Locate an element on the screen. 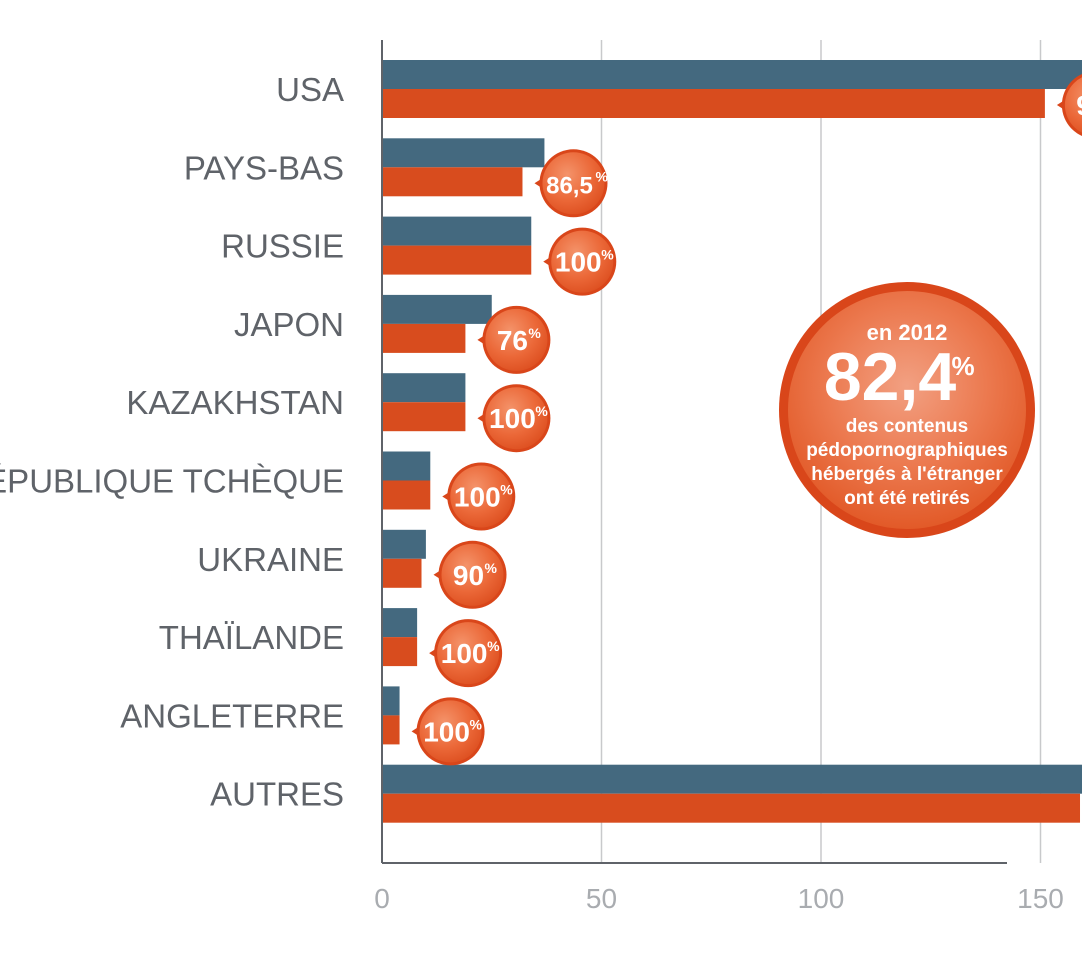 Image resolution: width=1082 pixels, height=968 pixels. badge-value-6: 90 is located at coordinates (468, 575).